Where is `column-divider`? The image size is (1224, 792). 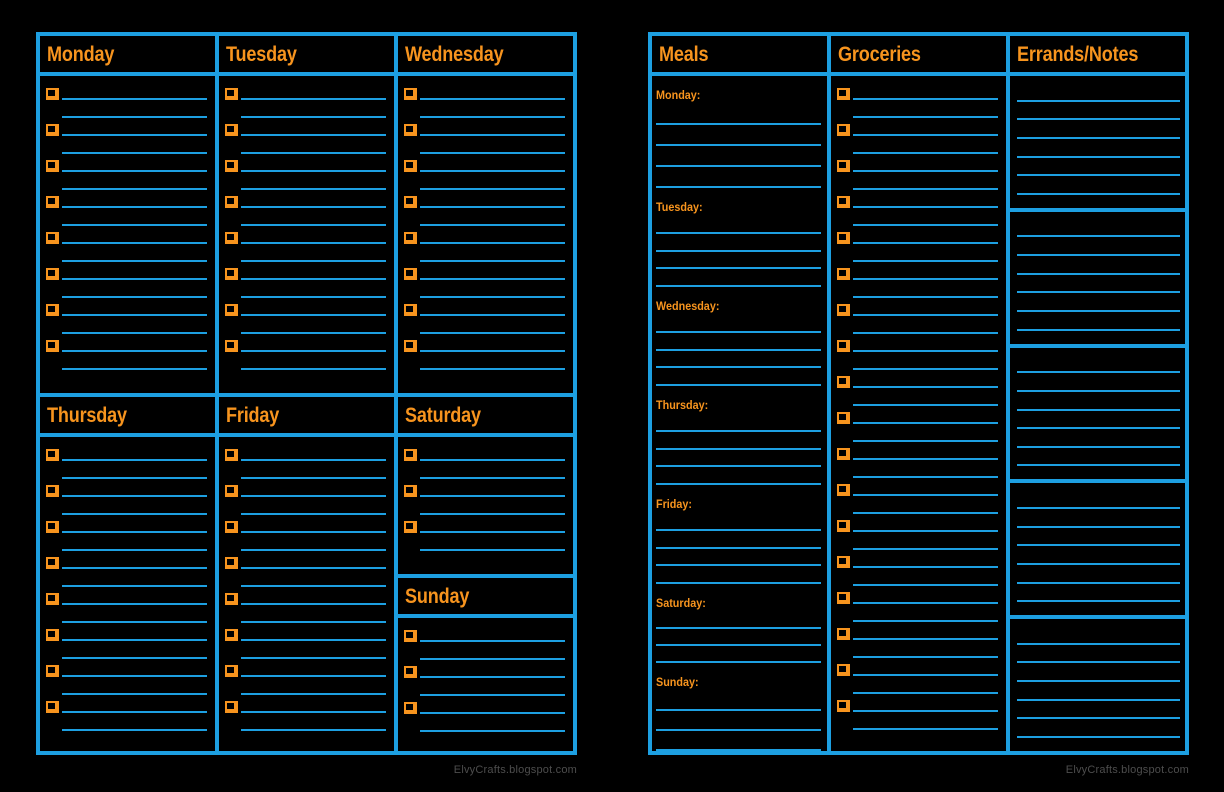
column-divider is located at coordinates (1008, 393).